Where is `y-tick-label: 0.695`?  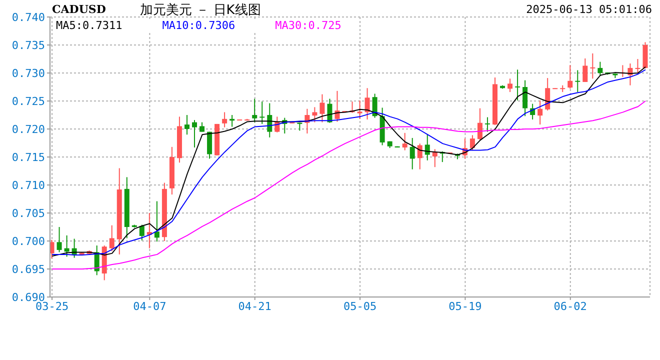
y-tick-label: 0.695 is located at coordinates (28, 269).